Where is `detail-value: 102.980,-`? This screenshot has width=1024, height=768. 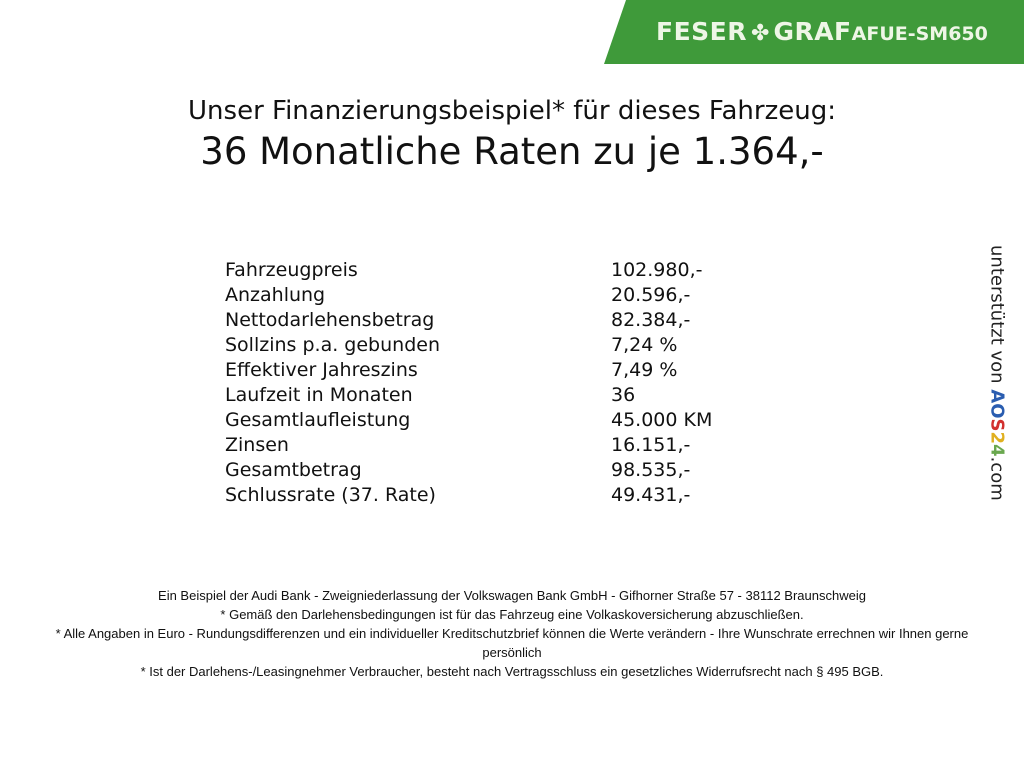 detail-value: 102.980,- is located at coordinates (657, 270).